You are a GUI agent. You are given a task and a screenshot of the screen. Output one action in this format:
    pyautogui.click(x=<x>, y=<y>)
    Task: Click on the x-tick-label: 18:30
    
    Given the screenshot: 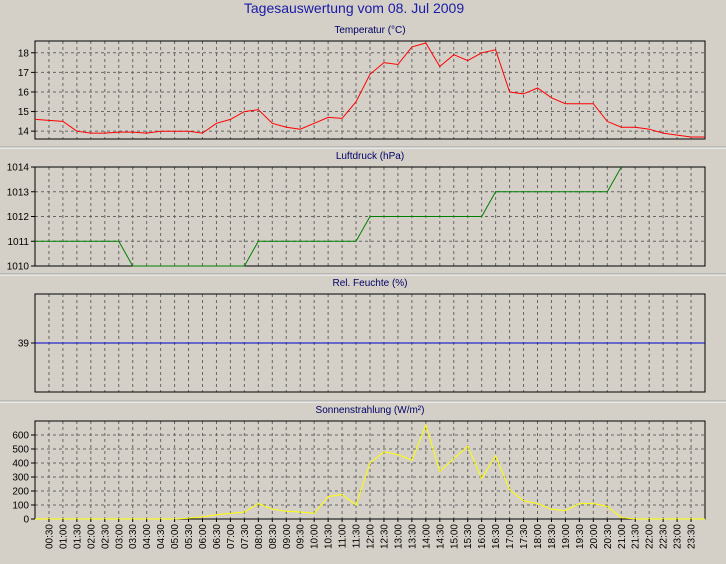 What is the action you would take?
    pyautogui.click(x=552, y=536)
    